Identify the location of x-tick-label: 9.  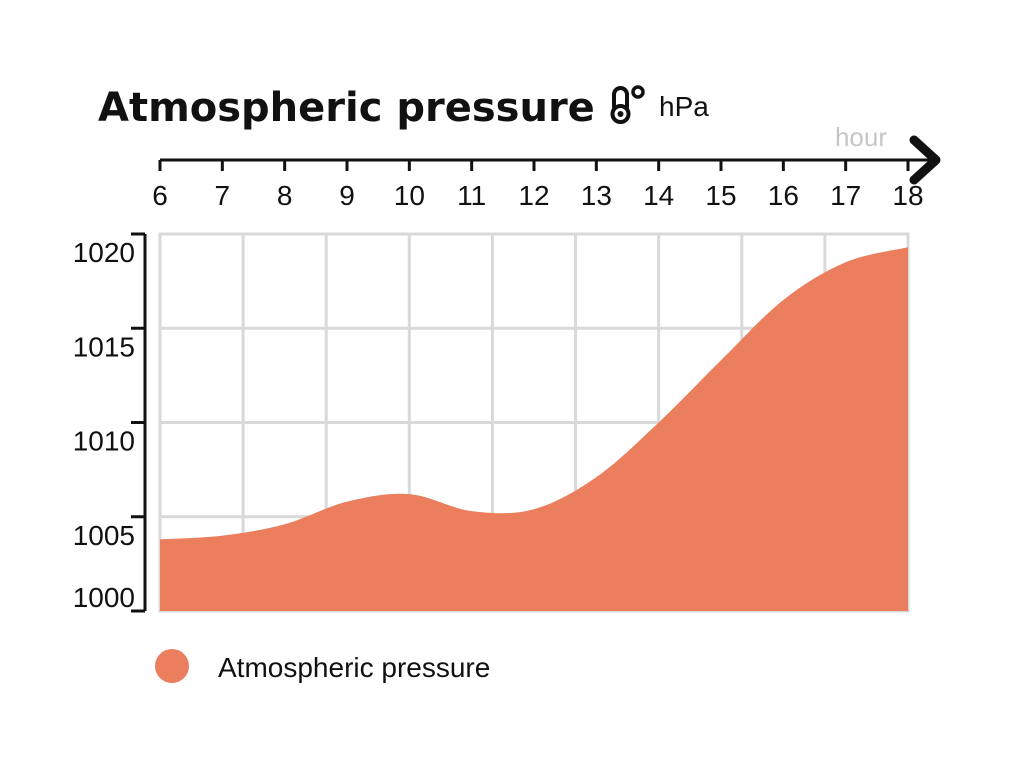
(347, 195).